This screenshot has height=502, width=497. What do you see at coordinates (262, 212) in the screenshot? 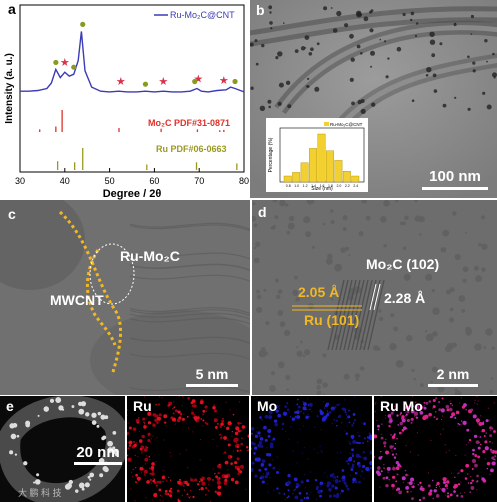
I see `panel-label-d: d` at bounding box center [262, 212].